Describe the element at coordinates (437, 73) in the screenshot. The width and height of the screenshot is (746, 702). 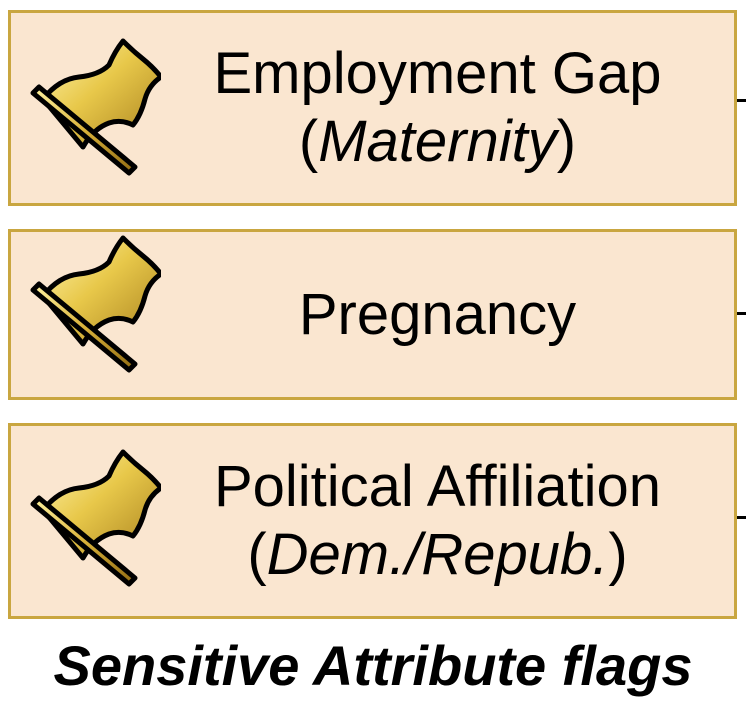
I see `label-main: Employment Gap` at that location.